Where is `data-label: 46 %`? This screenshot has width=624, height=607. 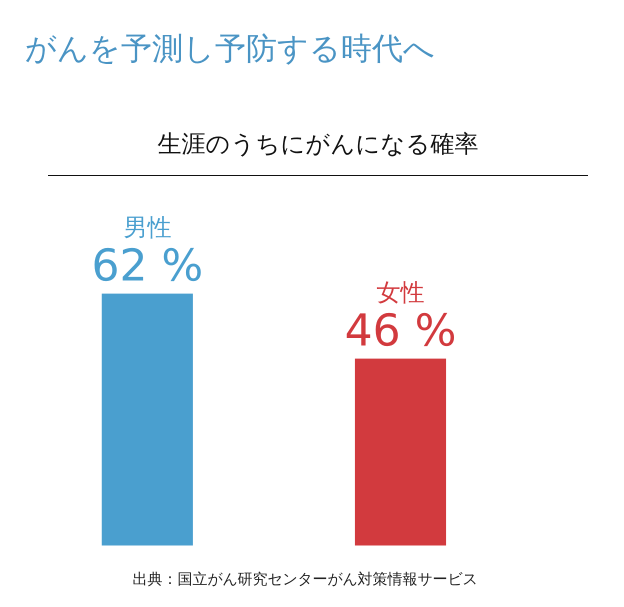 data-label: 46 % is located at coordinates (400, 331).